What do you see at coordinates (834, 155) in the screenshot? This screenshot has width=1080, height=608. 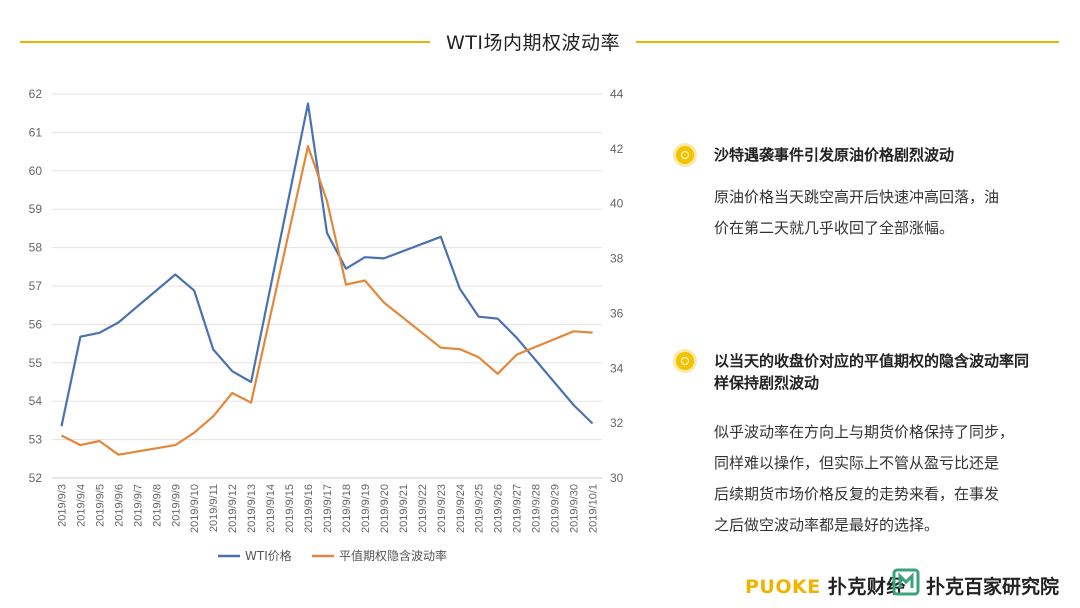 I see `note-heading: 沙特遇袭事件引发原油价格剧烈波动` at bounding box center [834, 155].